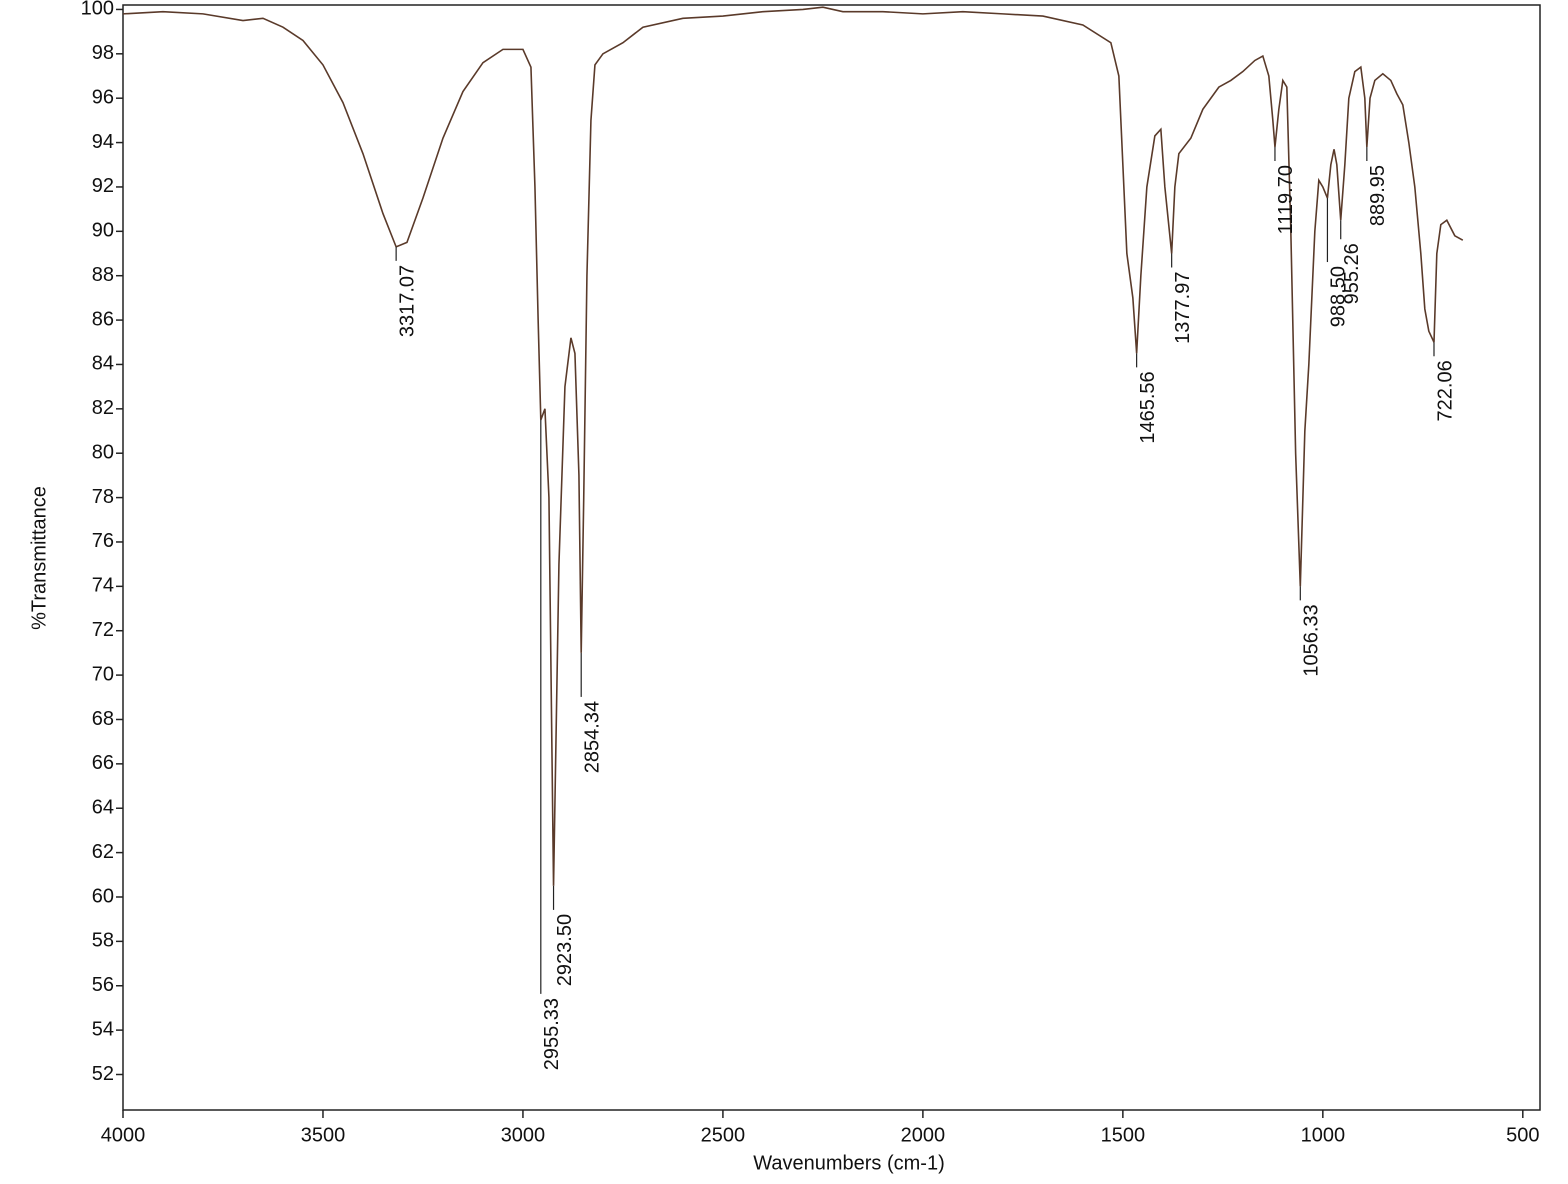  Describe the element at coordinates (103, 142) in the screenshot. I see `y-tick-label: 94` at that location.